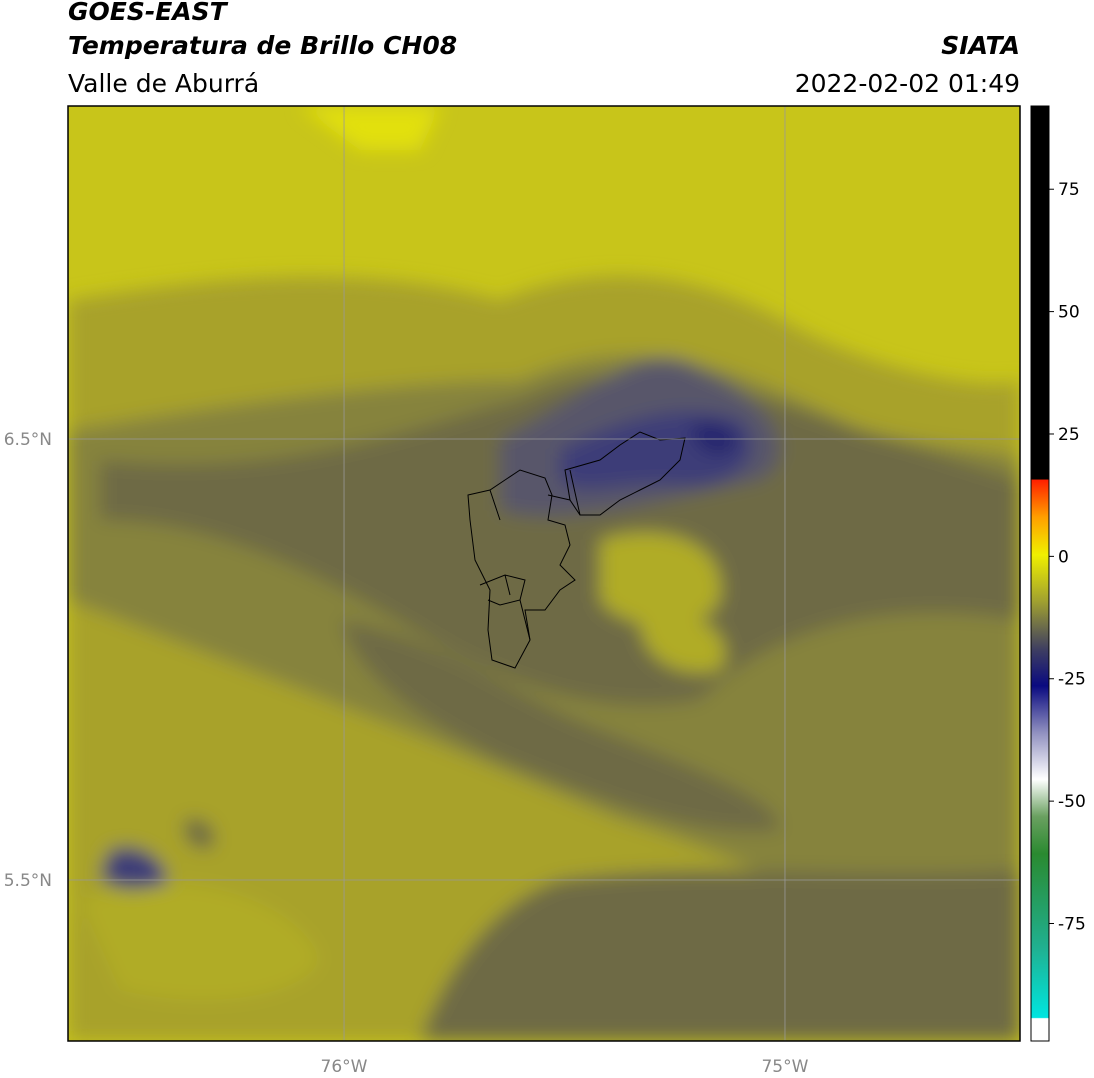 Image resolution: width=1094 pixels, height=1078 pixels. I want to click on y-tick-label: 6.5°N, so click(28, 440).